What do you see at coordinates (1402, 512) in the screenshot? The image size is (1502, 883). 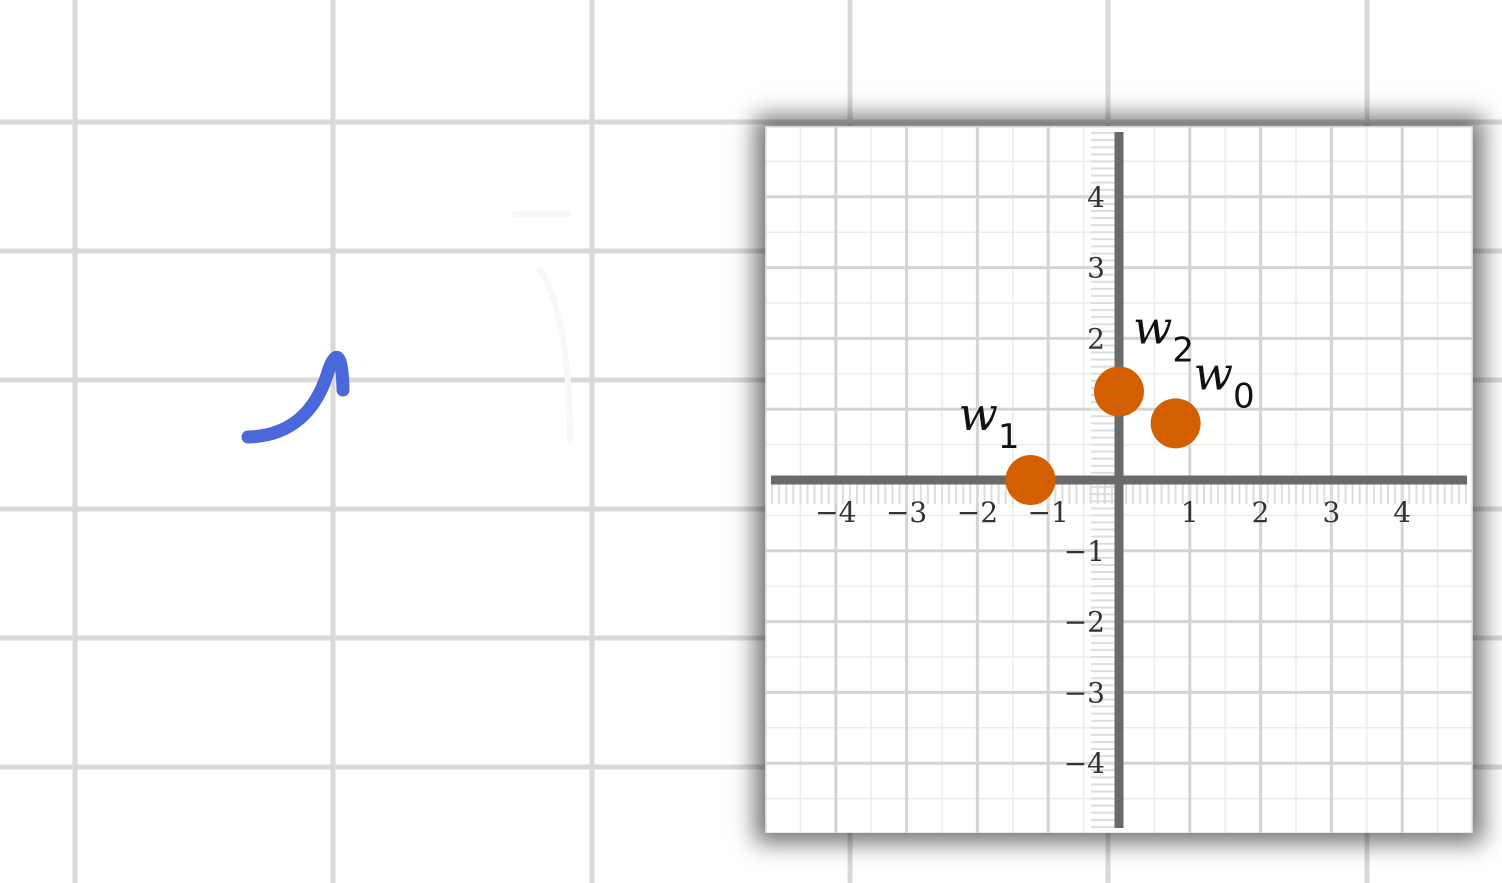 I see `x-tick-label: 4` at bounding box center [1402, 512].